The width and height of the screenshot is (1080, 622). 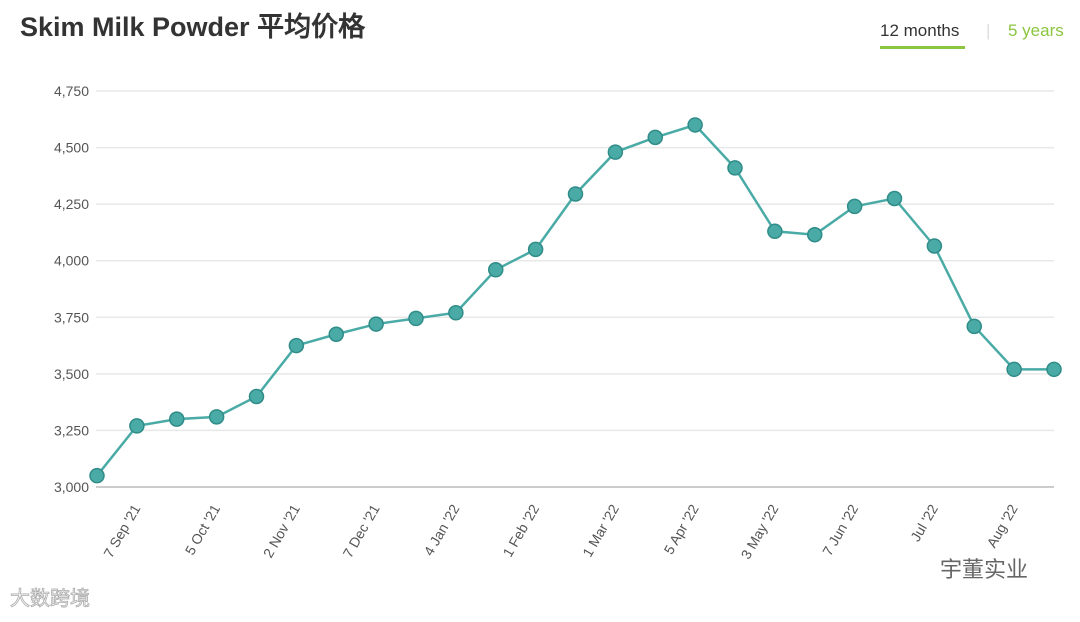 What do you see at coordinates (924, 522) in the screenshot?
I see `x-tick-label: Jul '22` at bounding box center [924, 522].